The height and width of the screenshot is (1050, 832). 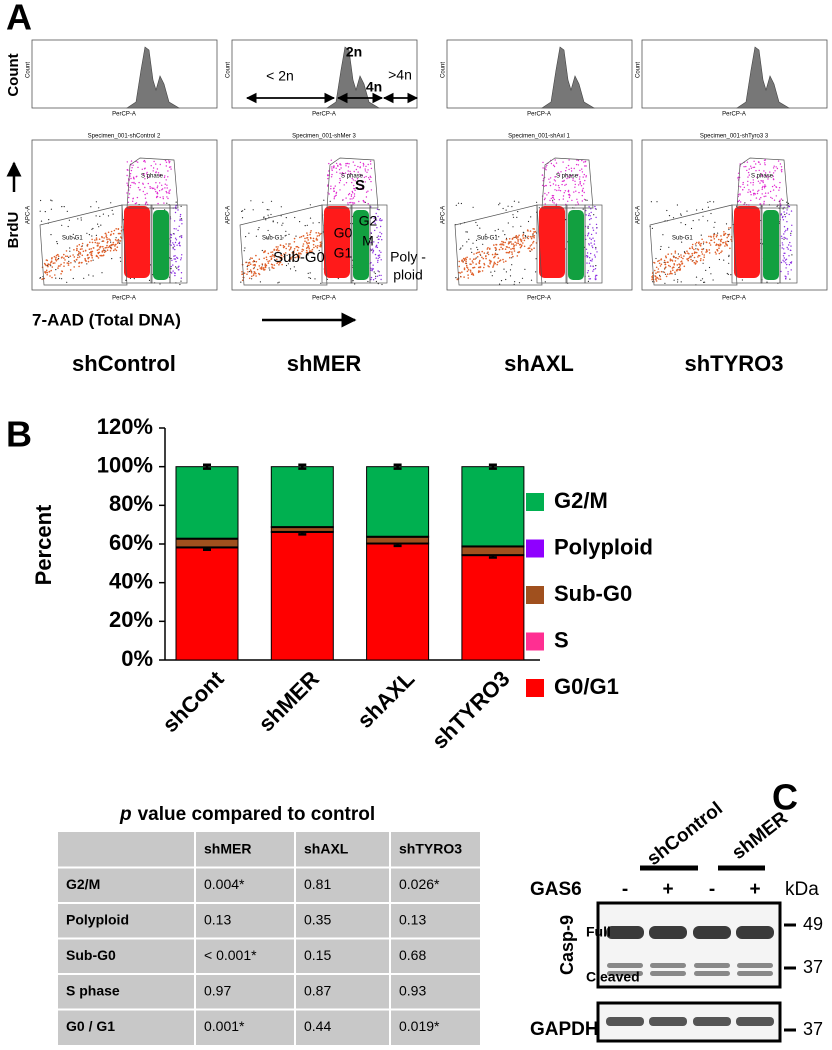 I want to click on gate-label: S phase, so click(x=352, y=177).